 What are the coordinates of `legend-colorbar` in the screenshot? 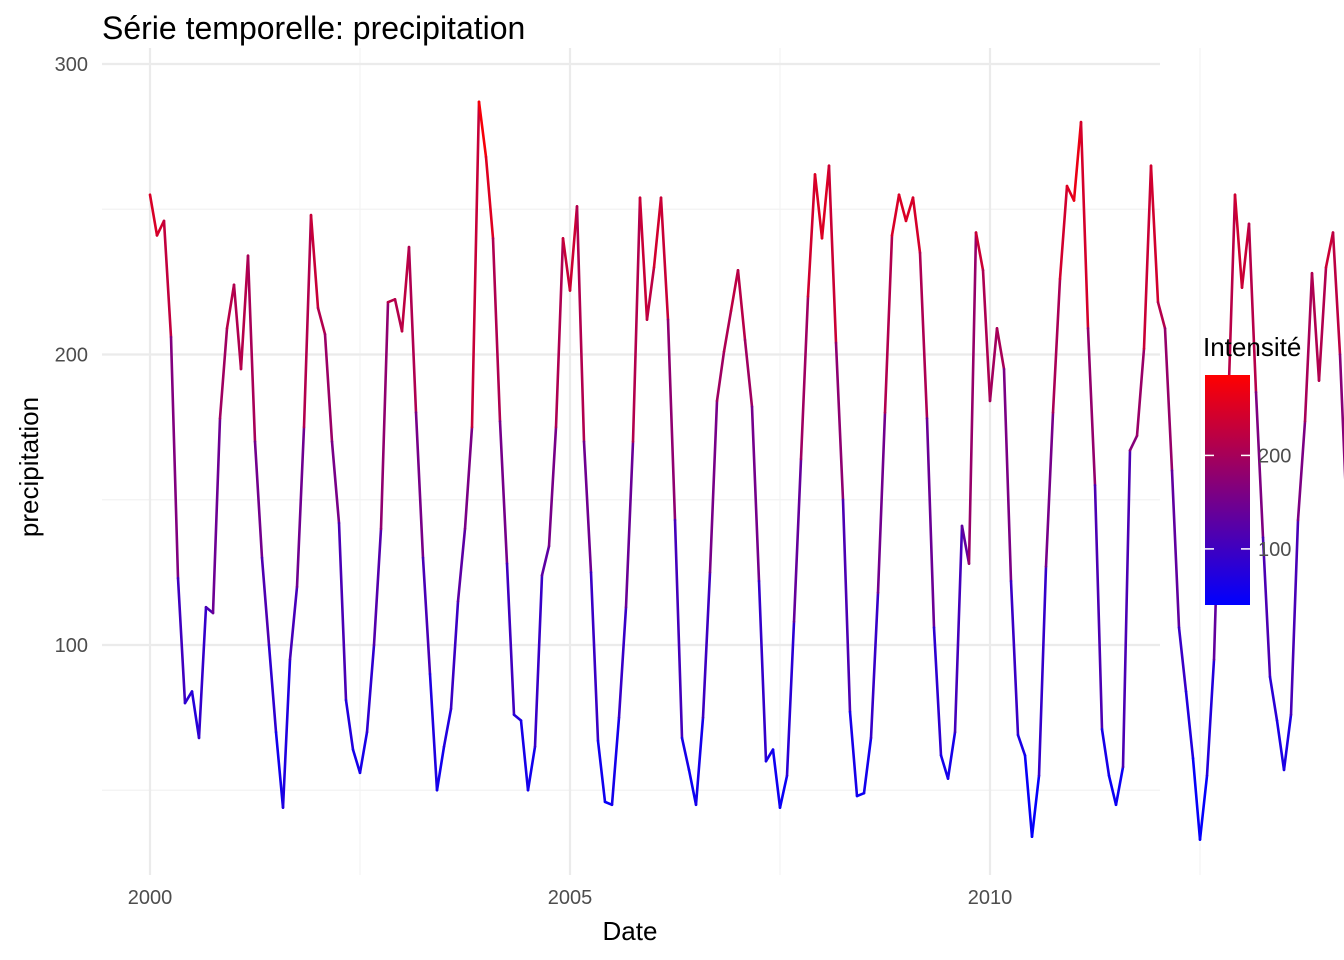 It's located at (1227, 490).